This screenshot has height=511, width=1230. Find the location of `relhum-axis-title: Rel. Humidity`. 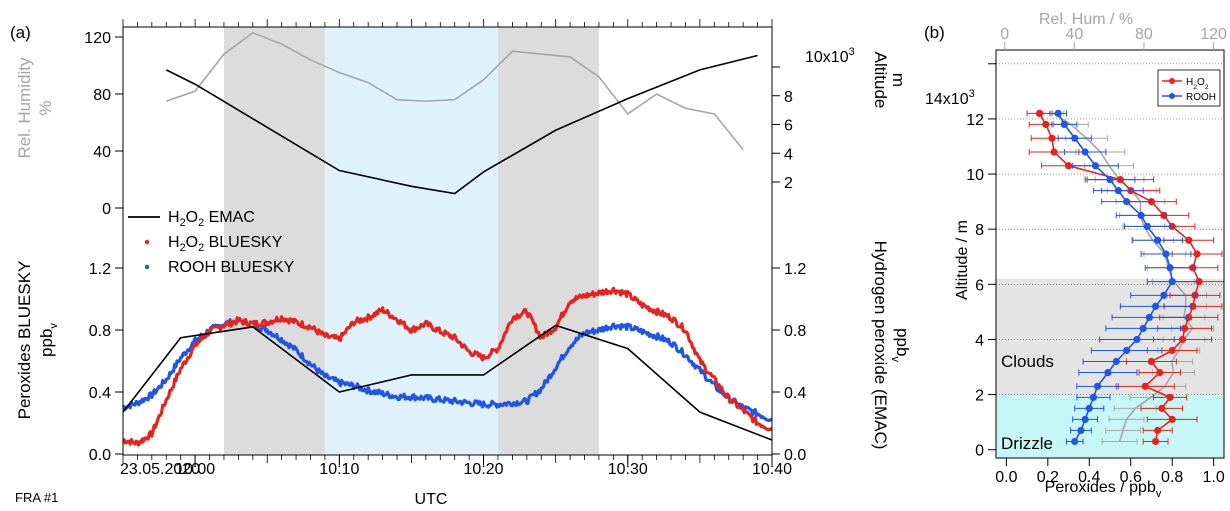

relhum-axis-title: Rel. Humidity is located at coordinates (24, 108).